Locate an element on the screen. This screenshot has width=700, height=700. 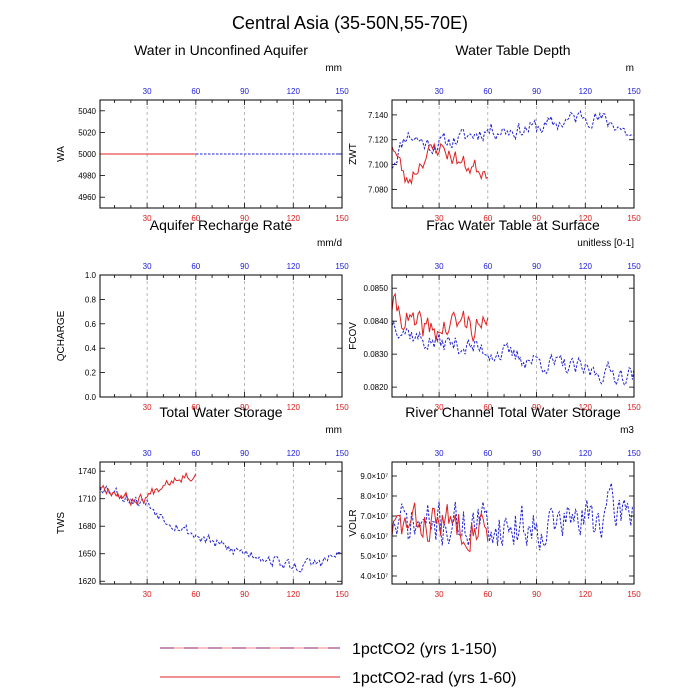
y-tick-label: 0.0830 is located at coordinates (376, 354).